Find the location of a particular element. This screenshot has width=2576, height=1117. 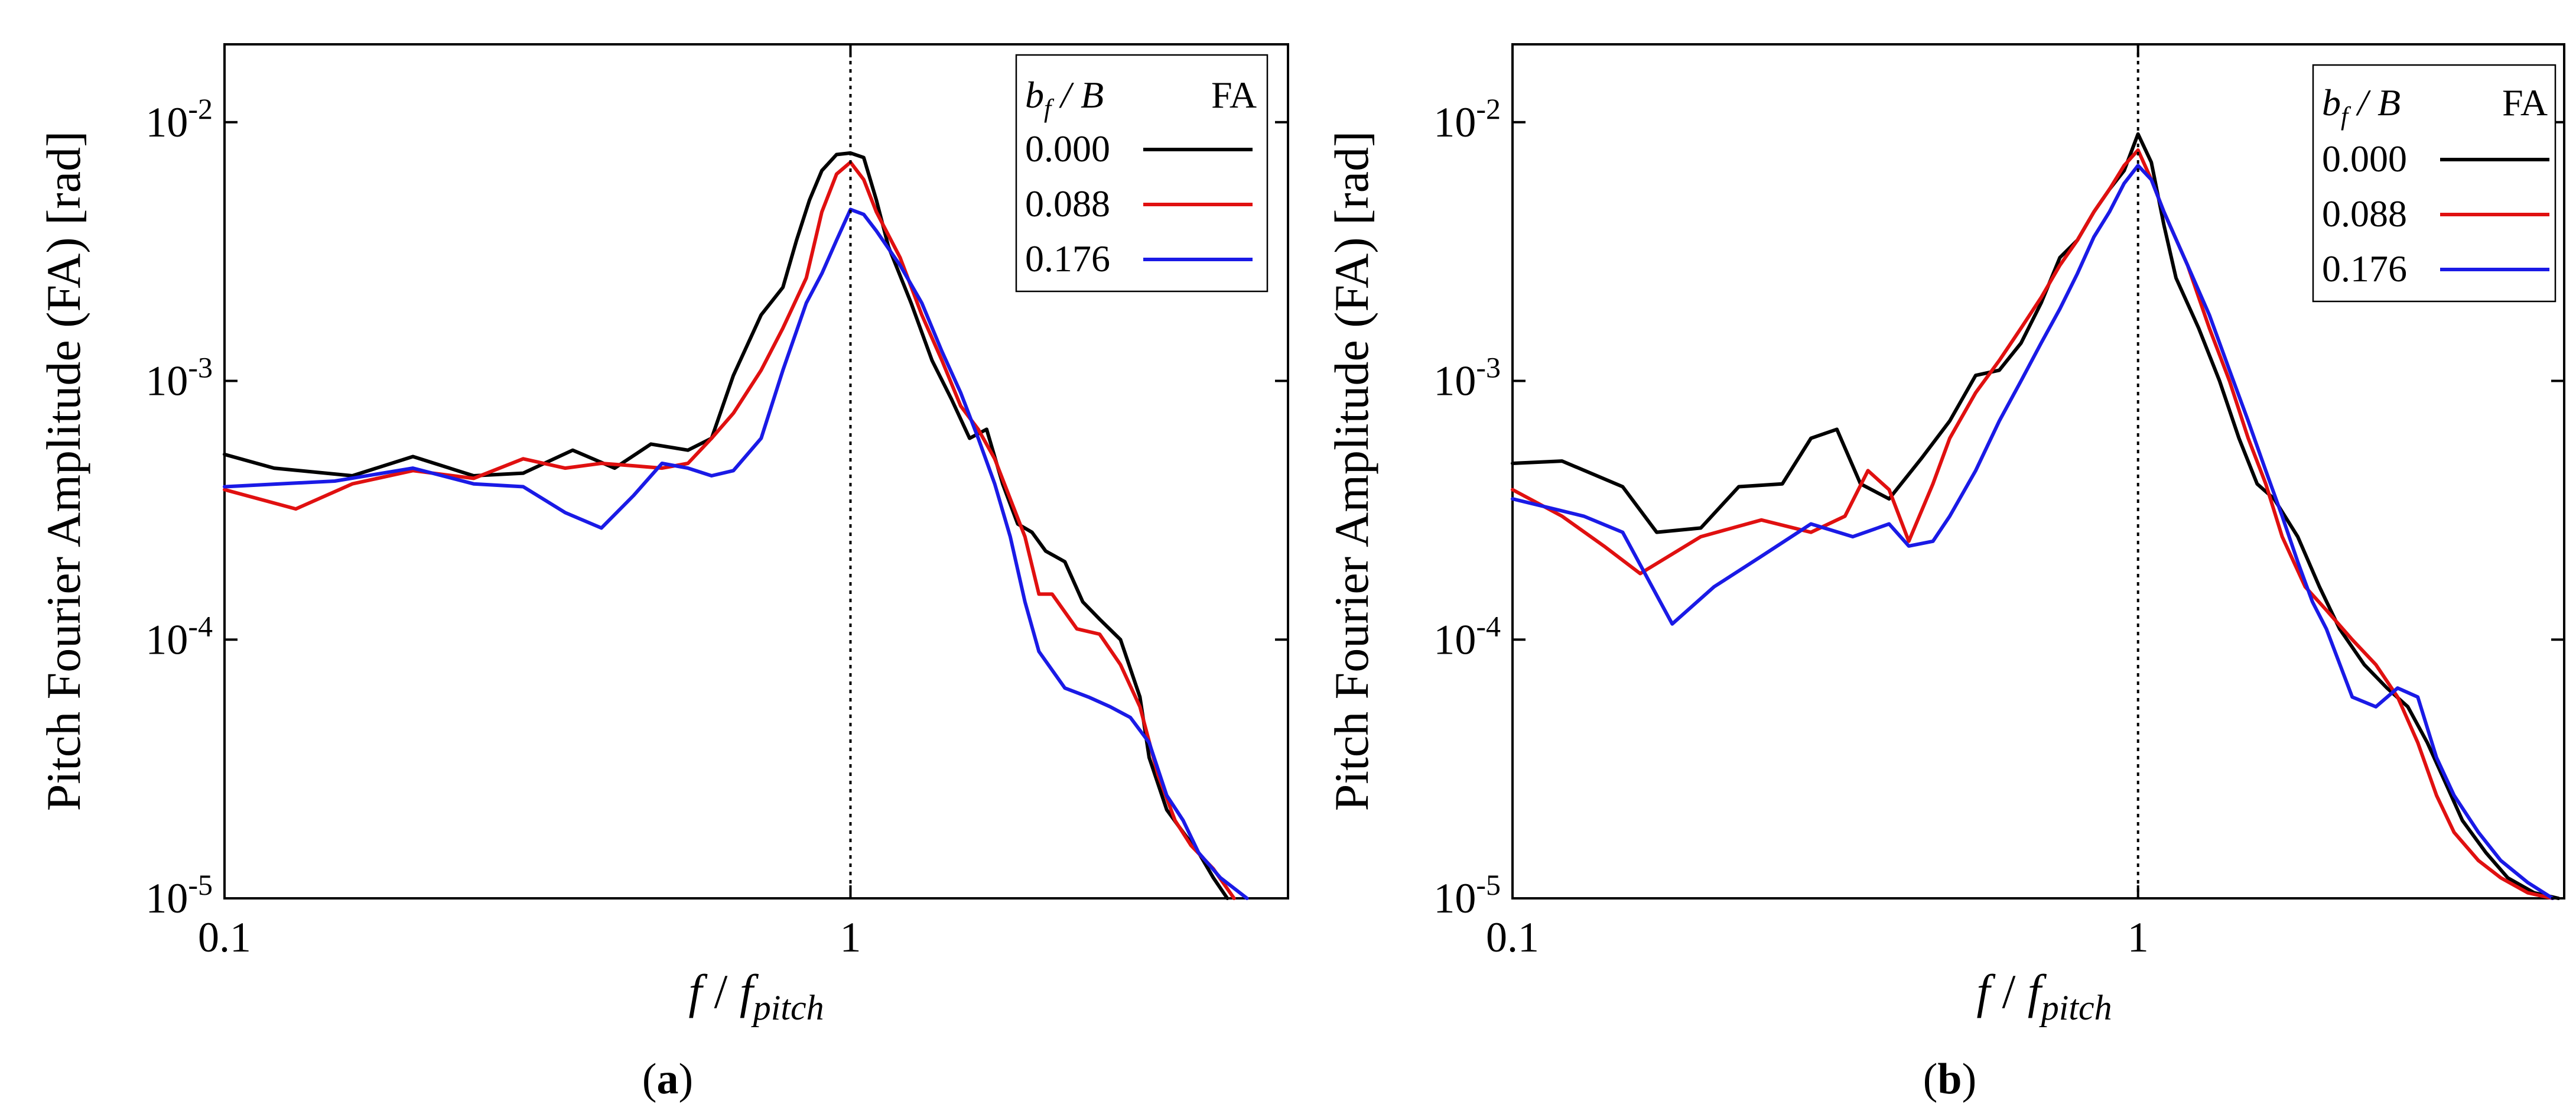

legend-b: bf / B FA 0.000 0.088 0.176 is located at coordinates (2435, 183).